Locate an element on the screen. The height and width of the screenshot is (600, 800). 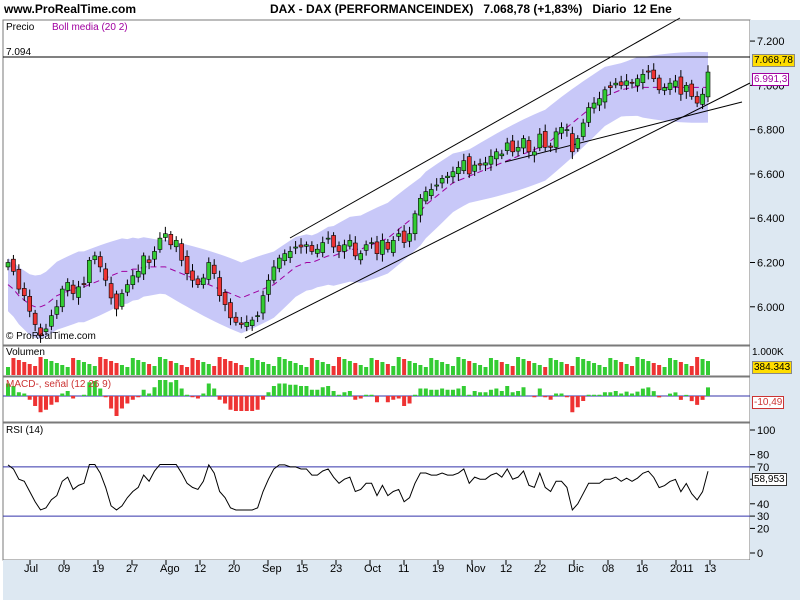
x-tick-label: Nov is located at coordinates (476, 569).